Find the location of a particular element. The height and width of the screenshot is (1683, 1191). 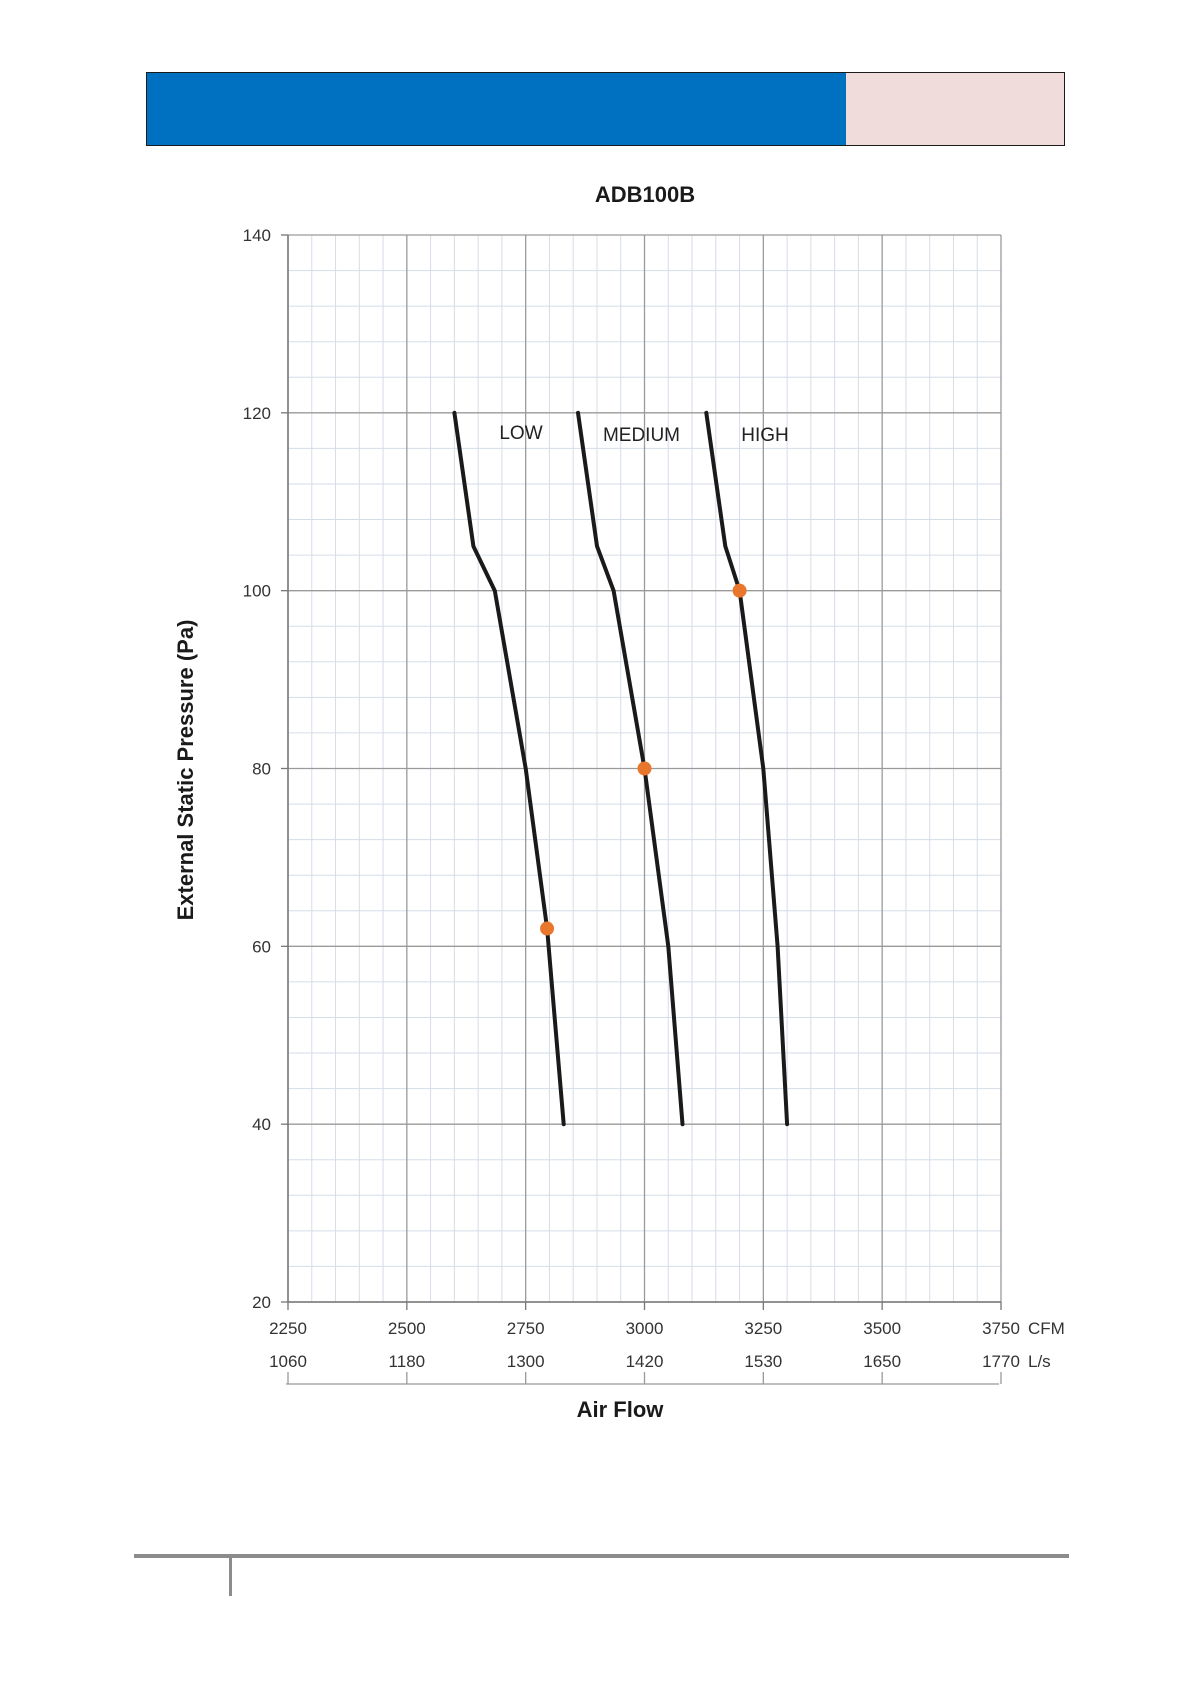

y-tick-label: 20 is located at coordinates (261, 1302).